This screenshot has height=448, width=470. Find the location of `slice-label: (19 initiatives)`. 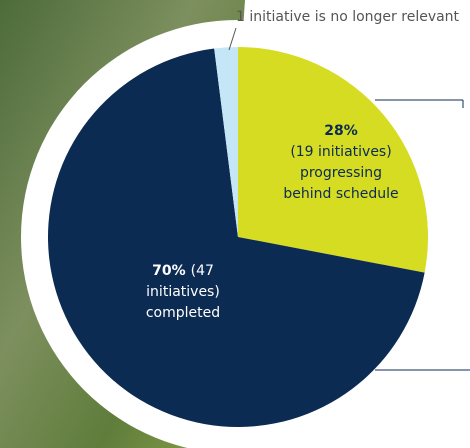

slice-label: (19 initiatives) is located at coordinates (340, 152).